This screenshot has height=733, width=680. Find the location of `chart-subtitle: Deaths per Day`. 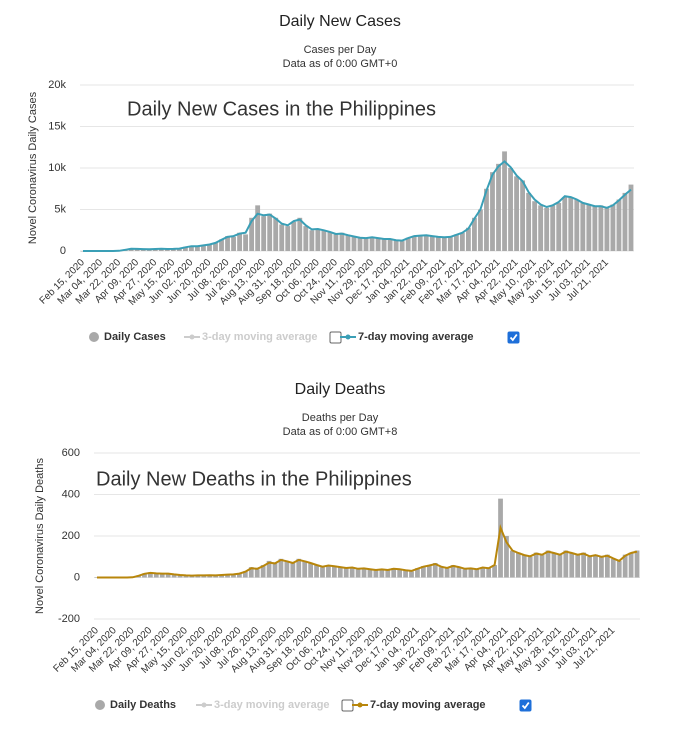

chart-subtitle: Deaths per Day is located at coordinates (340, 418).